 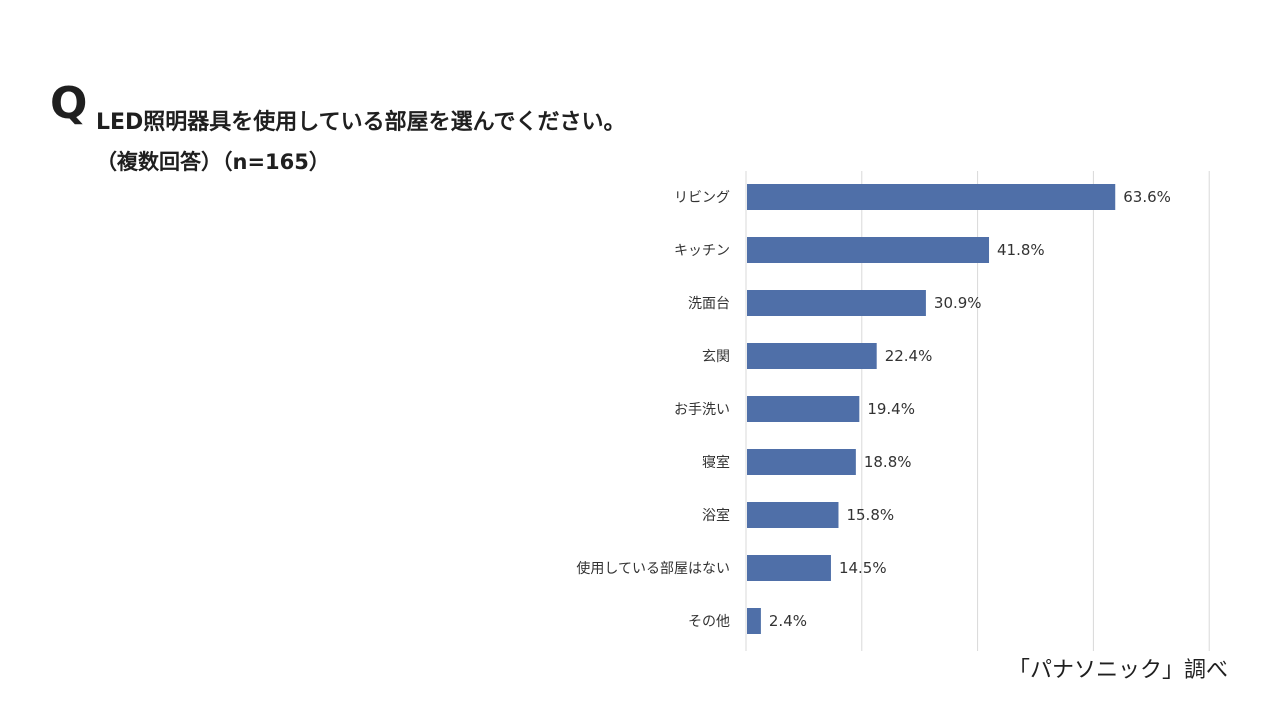 What do you see at coordinates (653, 568) in the screenshot?
I see `category-label: 使用している部屋はない` at bounding box center [653, 568].